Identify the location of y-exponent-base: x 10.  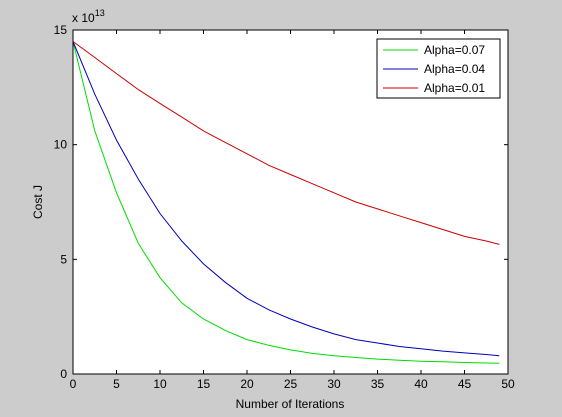
(83, 18).